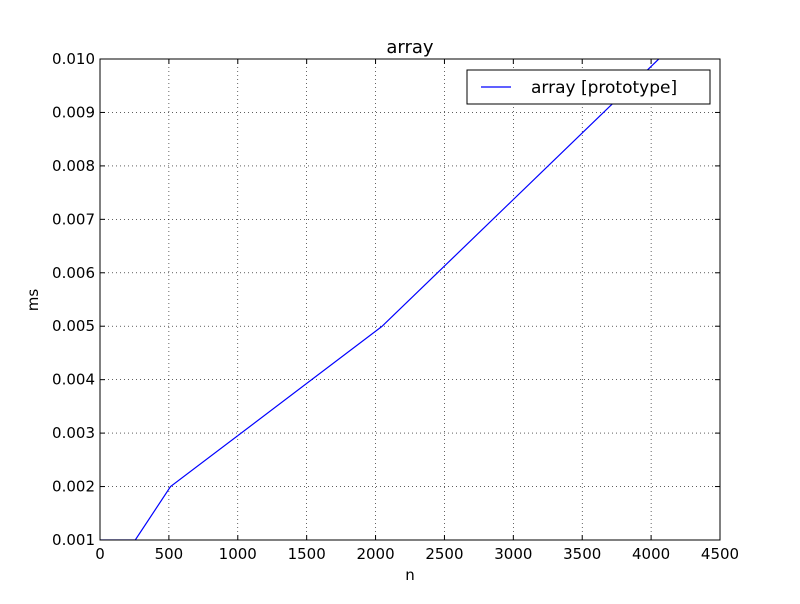  I want to click on x-tick-label: 2500, so click(444, 554).